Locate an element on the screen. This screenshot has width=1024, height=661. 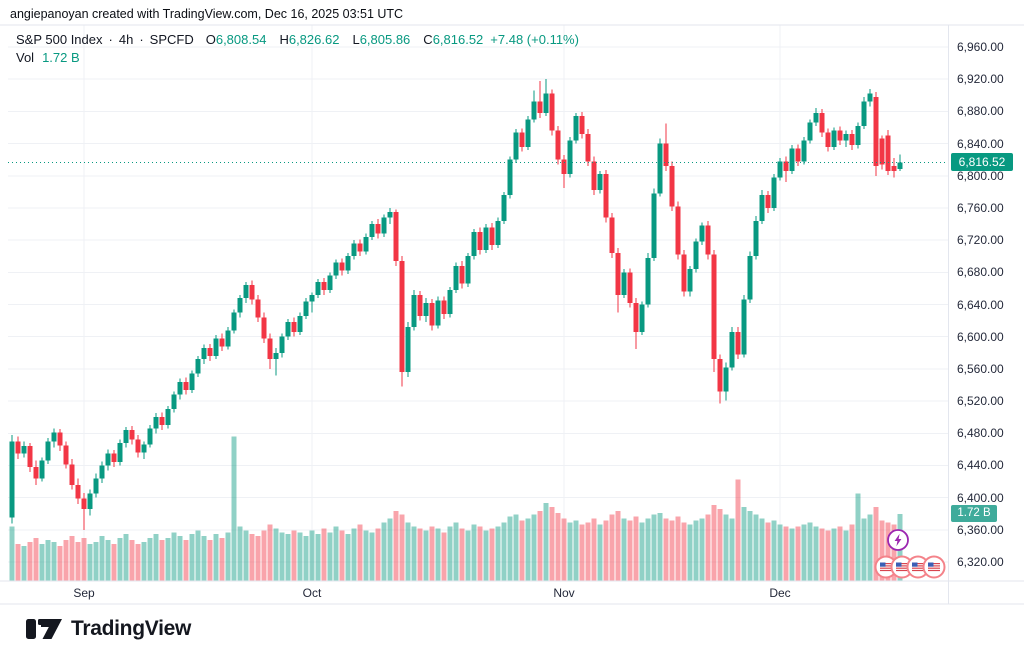
legend-open: O6,808.54 is located at coordinates (236, 39).